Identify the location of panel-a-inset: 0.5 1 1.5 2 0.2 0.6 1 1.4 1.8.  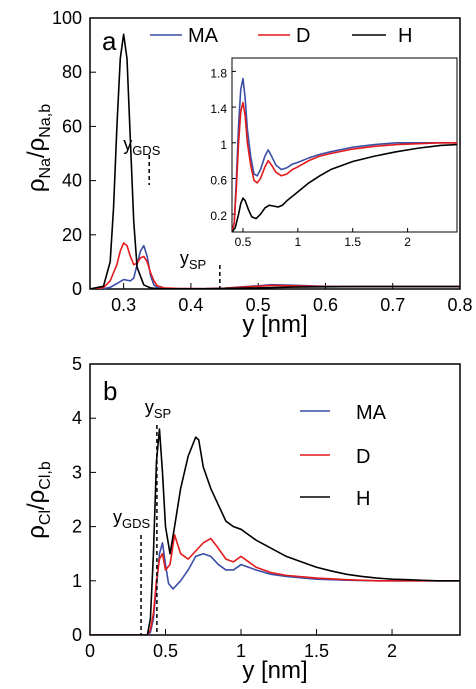
(334, 153).